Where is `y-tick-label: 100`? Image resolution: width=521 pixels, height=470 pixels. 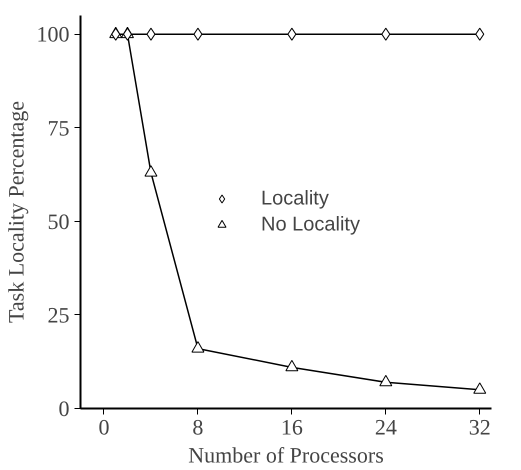 y-tick-label: 100 is located at coordinates (53, 34).